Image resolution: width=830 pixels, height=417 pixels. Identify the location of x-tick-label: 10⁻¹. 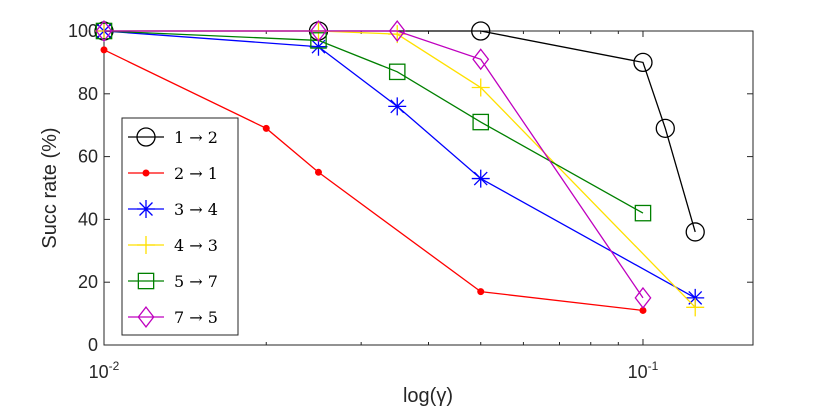
(643, 370).